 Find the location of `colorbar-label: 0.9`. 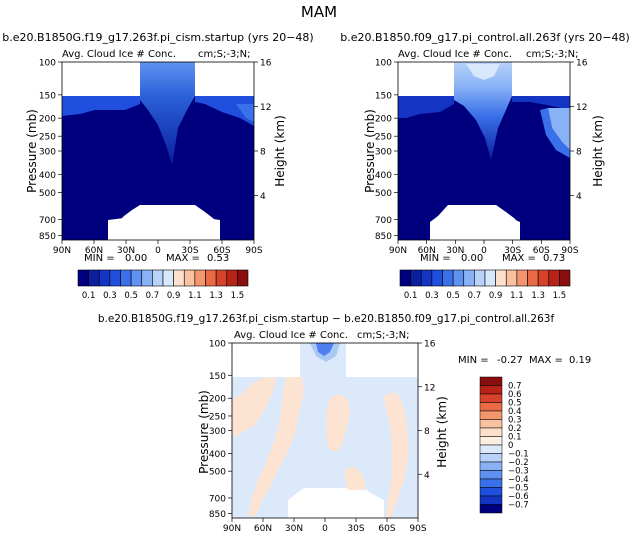

colorbar-label: 0.9 is located at coordinates (496, 296).